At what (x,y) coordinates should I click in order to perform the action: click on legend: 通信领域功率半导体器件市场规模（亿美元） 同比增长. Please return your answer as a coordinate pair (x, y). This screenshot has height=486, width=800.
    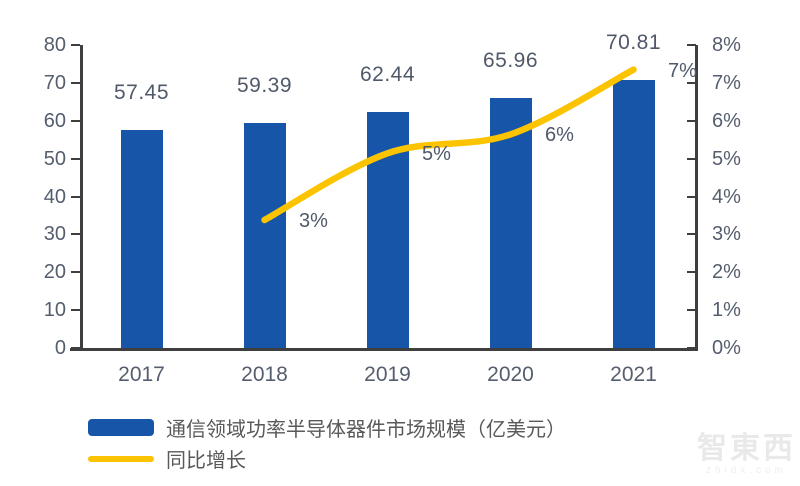
    Looking at the image, I should click on (327, 443).